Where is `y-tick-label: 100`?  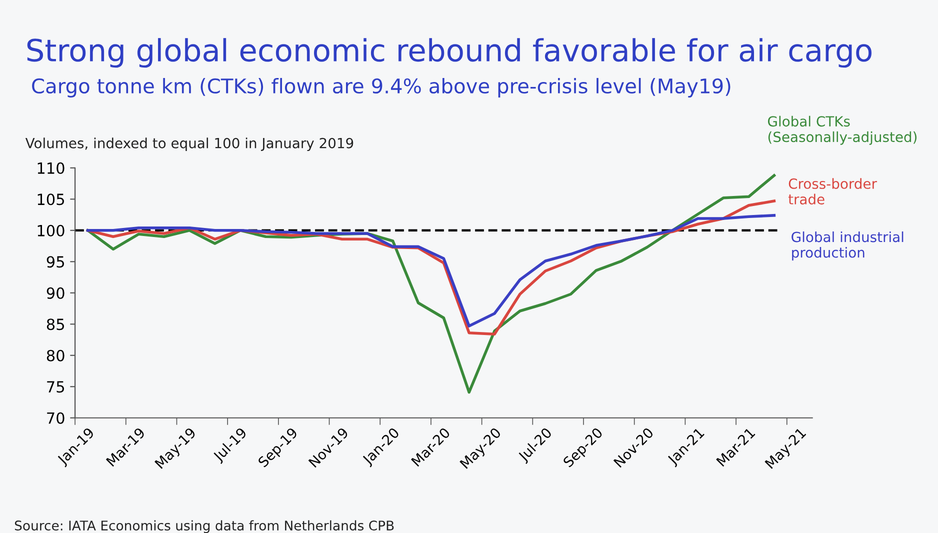
y-tick-label: 100 is located at coordinates (51, 230).